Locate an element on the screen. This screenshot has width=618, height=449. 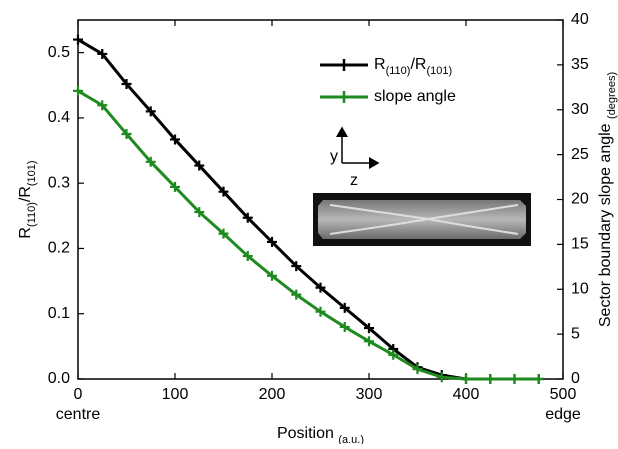
y-axis-label: R(110)/R(101) is located at coordinates (27, 199).